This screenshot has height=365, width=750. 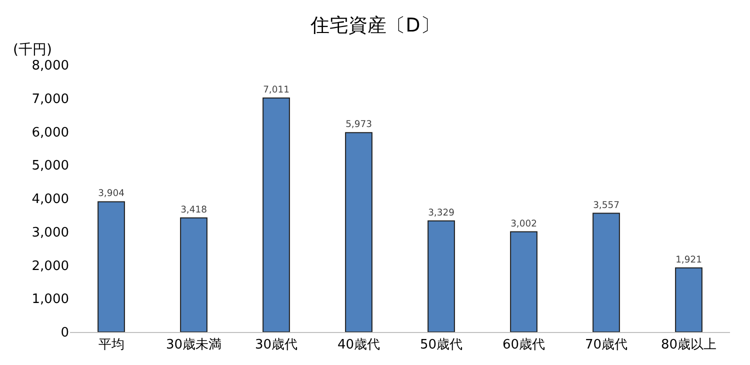 I want to click on x-tick-label: 80歳以上, so click(x=688, y=345).